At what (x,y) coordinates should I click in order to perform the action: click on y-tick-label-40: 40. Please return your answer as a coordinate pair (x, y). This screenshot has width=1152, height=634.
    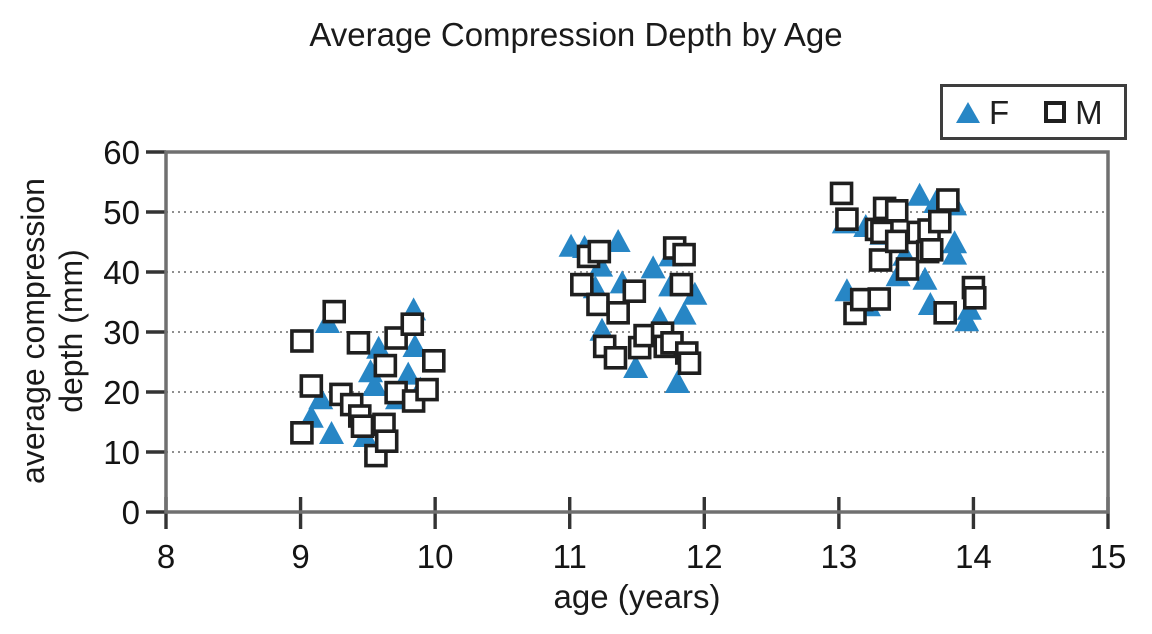
    Looking at the image, I should click on (121, 272).